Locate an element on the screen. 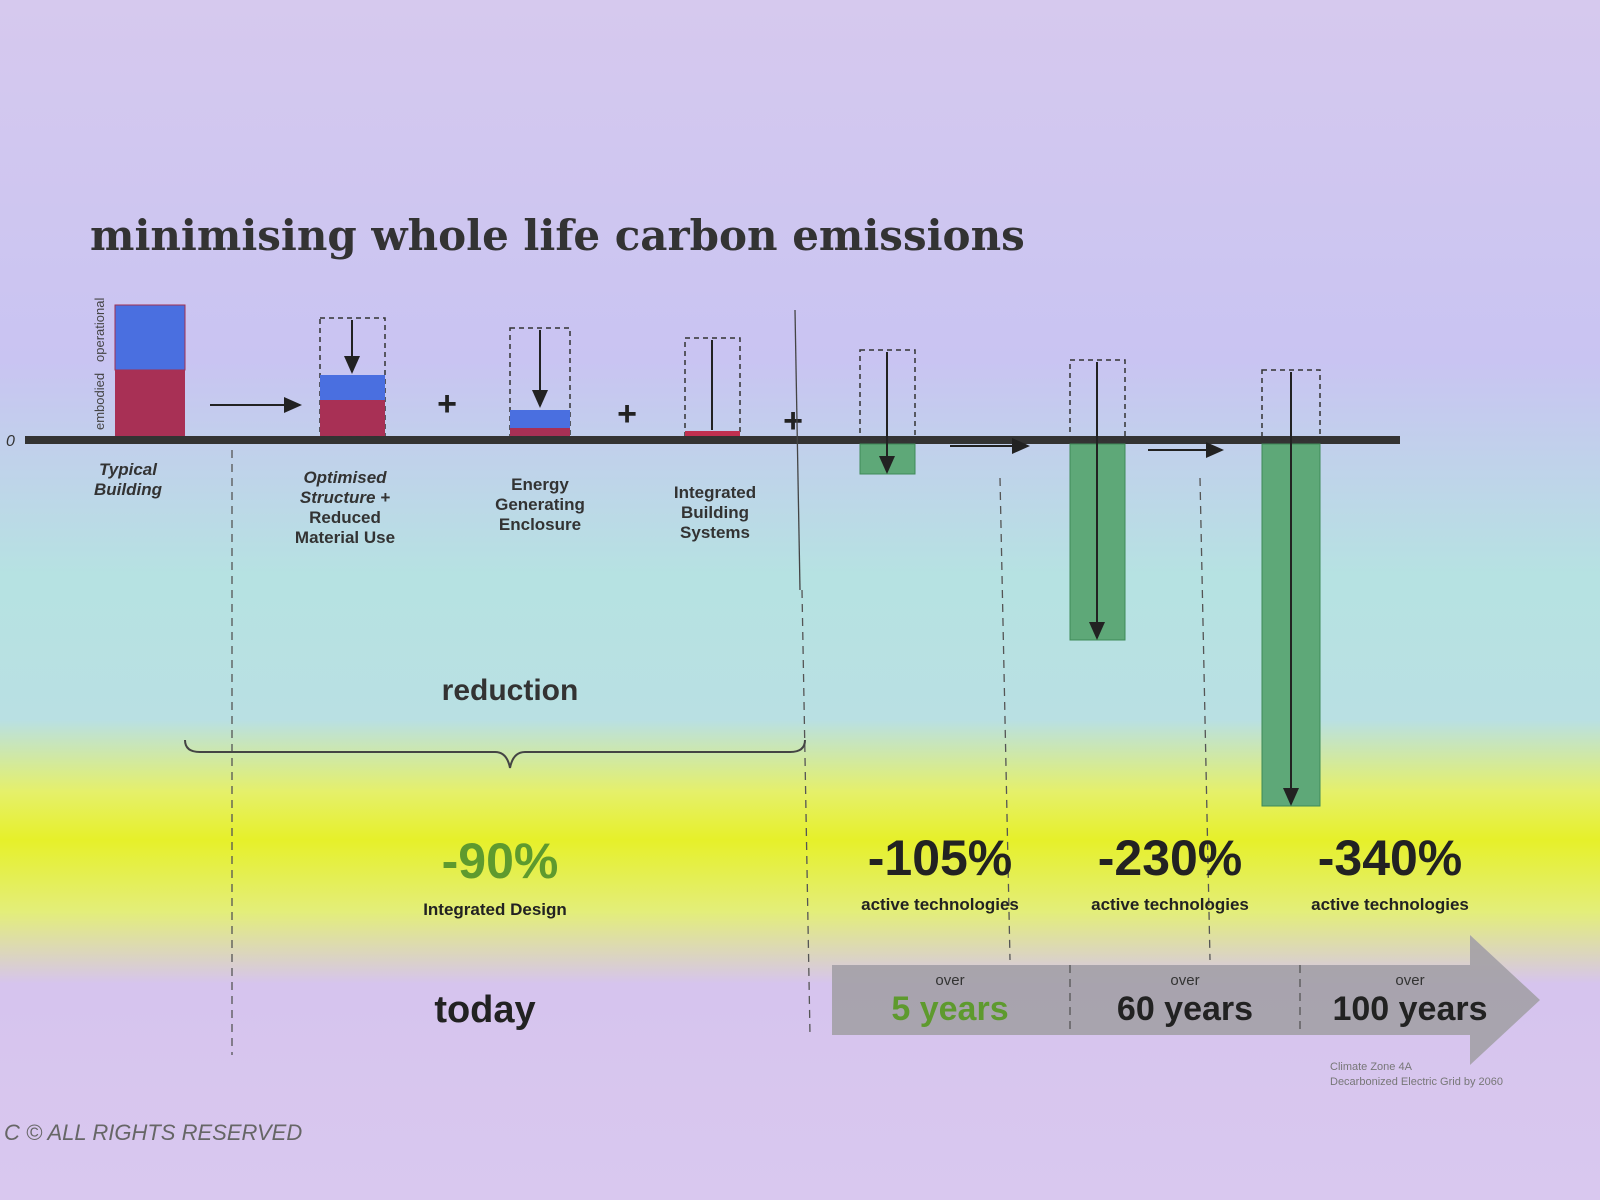 The height and width of the screenshot is (1200, 1600). stage-label: Typical is located at coordinates (128, 469).